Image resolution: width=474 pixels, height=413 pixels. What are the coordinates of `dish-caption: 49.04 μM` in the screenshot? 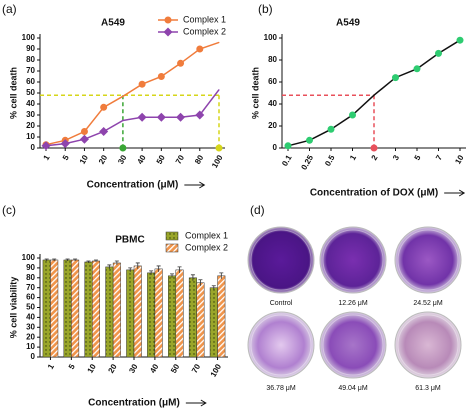 It's located at (352, 388).